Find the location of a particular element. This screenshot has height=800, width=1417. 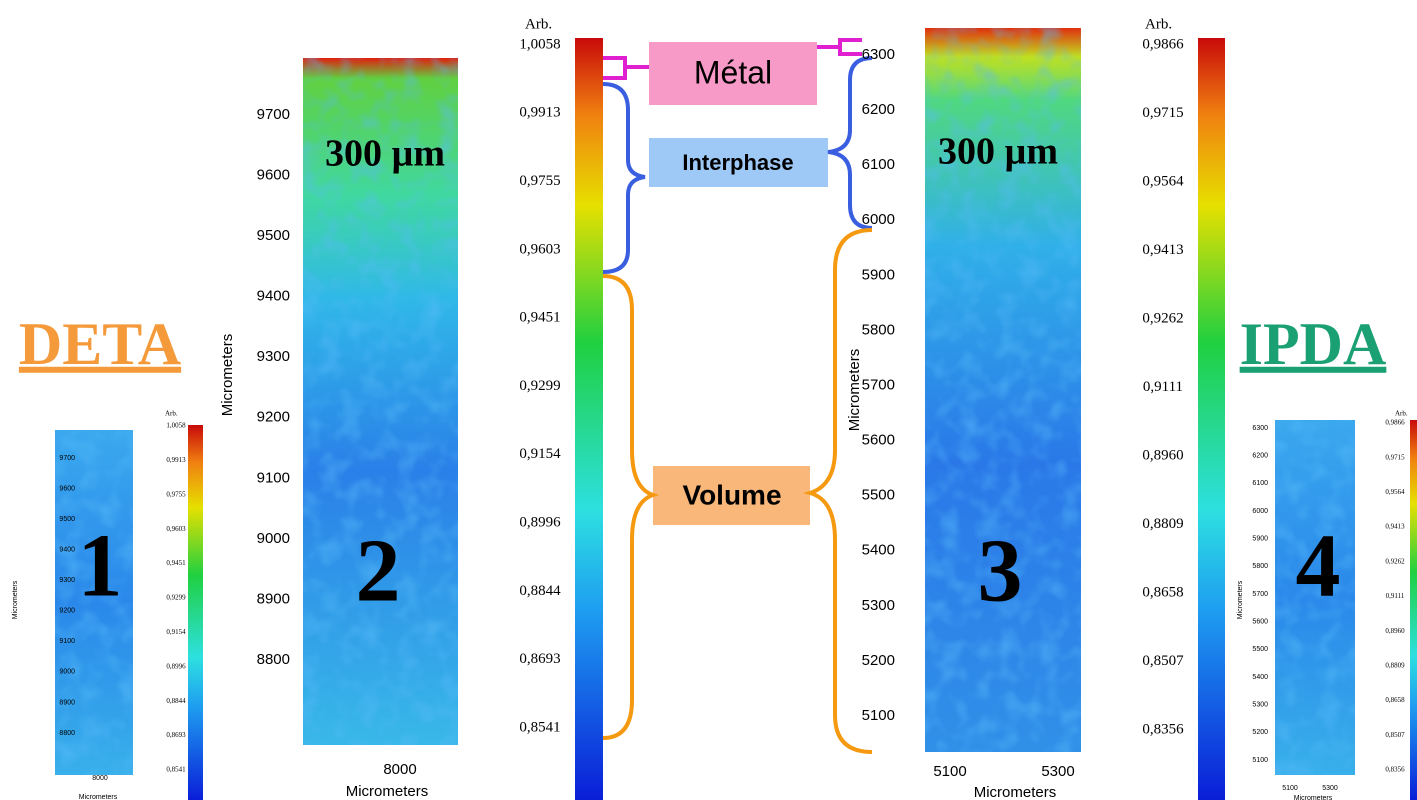

interphase-label: Interphase is located at coordinates (737, 162).